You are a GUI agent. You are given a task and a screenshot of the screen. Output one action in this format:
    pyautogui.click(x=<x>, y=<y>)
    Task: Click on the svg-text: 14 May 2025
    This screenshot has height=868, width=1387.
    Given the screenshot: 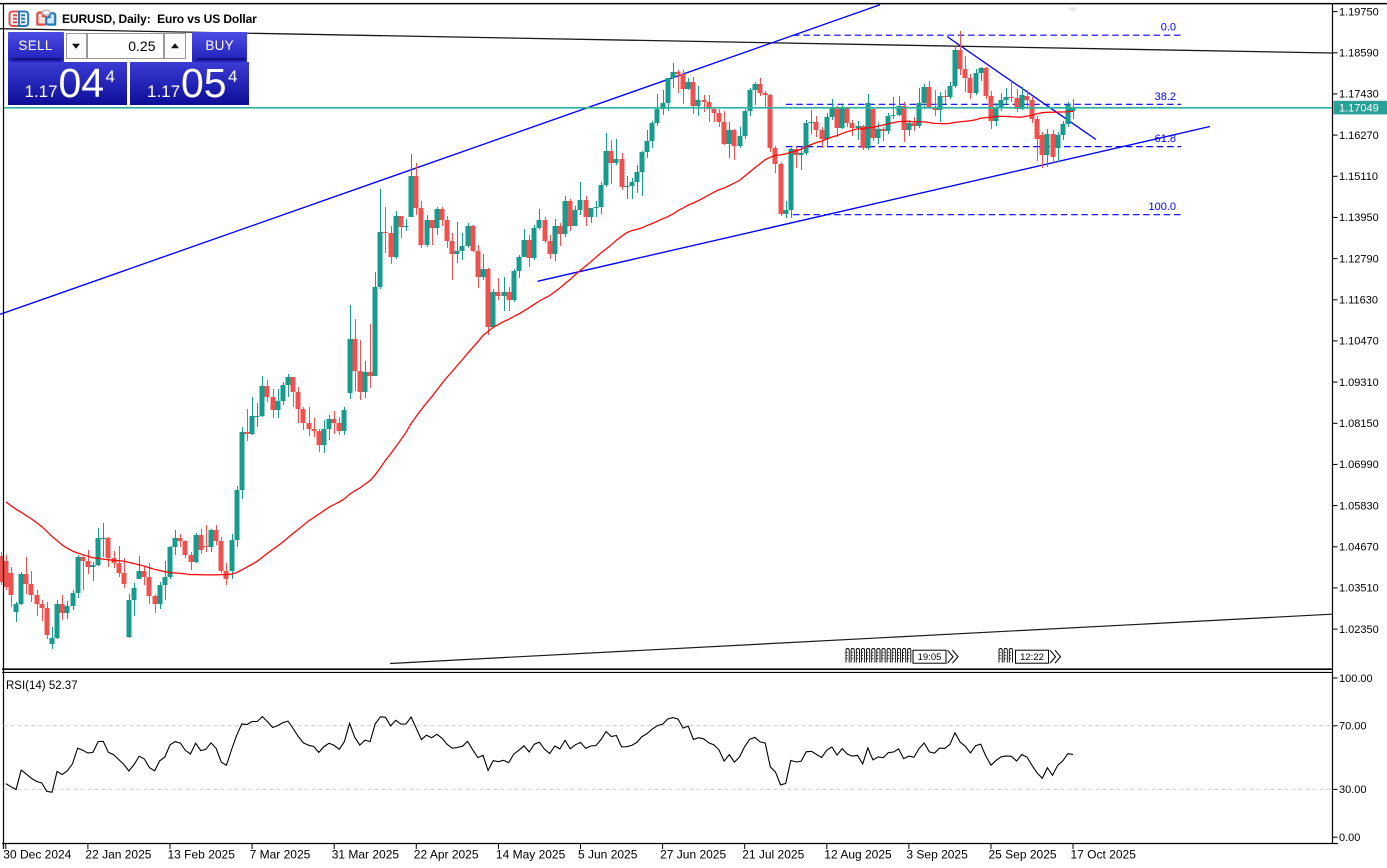 What is the action you would take?
    pyautogui.click(x=531, y=855)
    